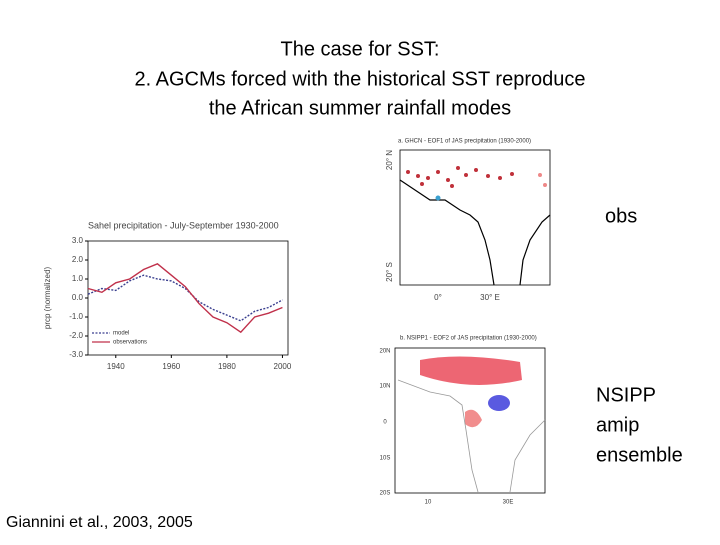  I want to click on nsipp-label: NSIPP, so click(626, 395).